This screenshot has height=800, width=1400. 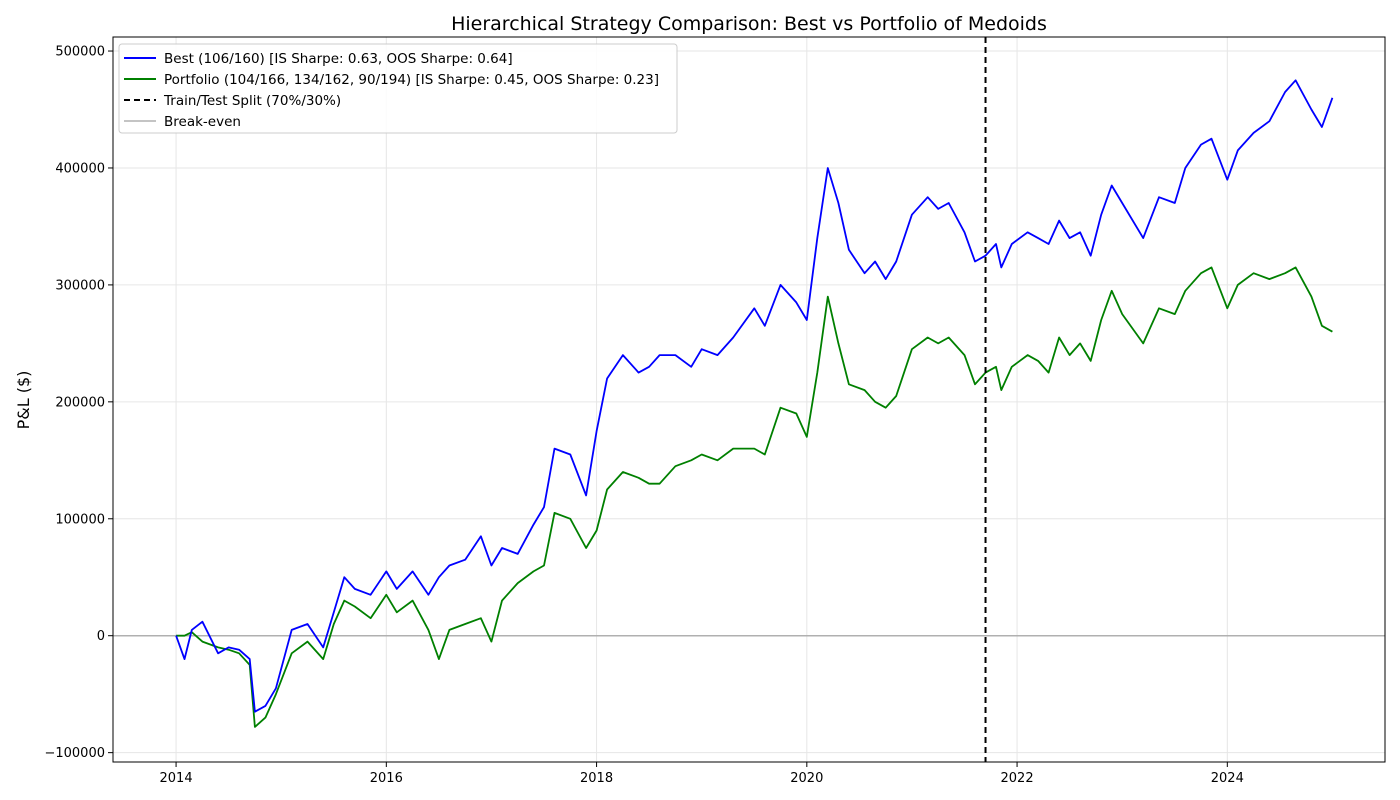 I want to click on y-axis: −100000 0 100000 200000 300000 400000 500000, so click(x=78, y=403).